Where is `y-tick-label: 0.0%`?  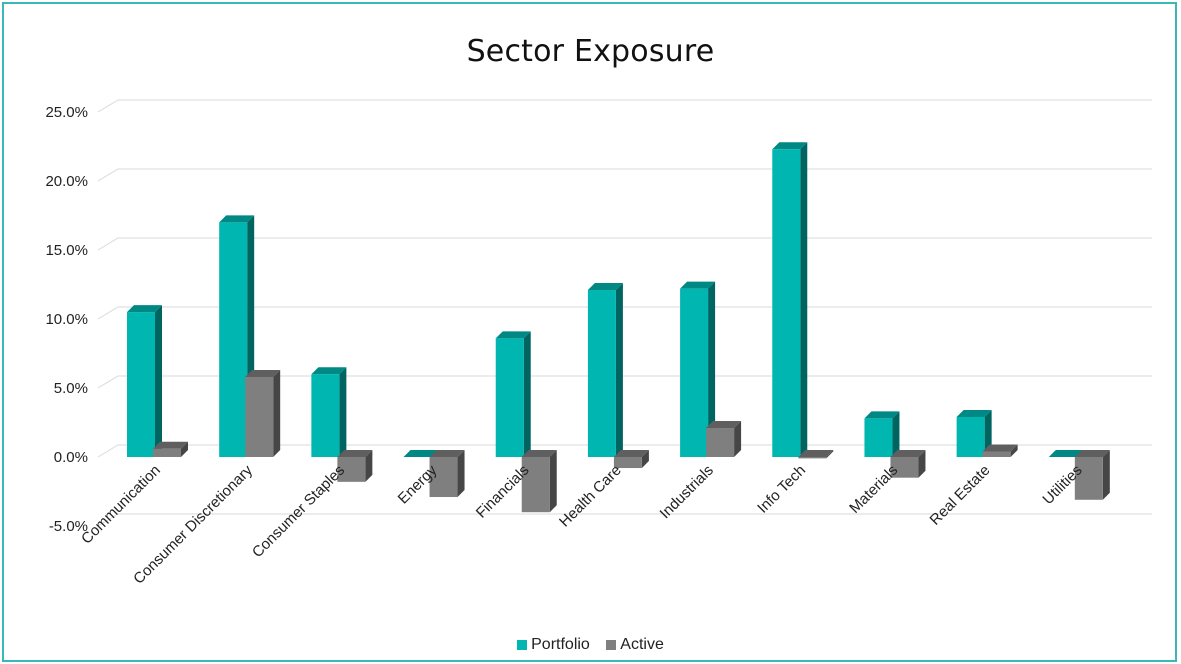 y-tick-label: 0.0% is located at coordinates (71, 457).